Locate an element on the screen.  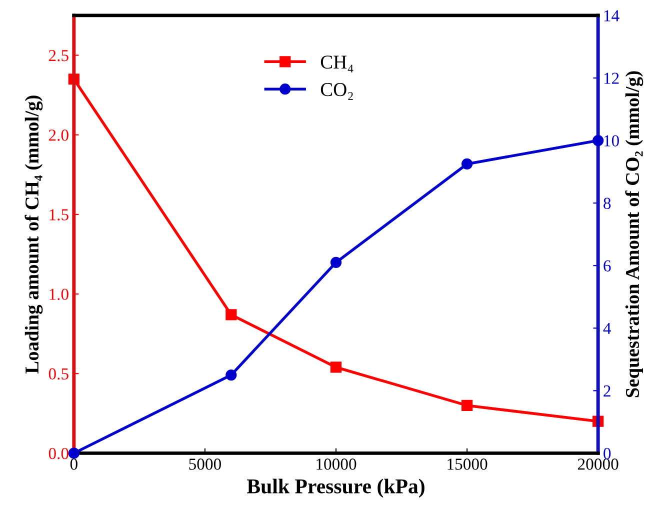
y2-tick-label: 12 is located at coordinates (611, 78).